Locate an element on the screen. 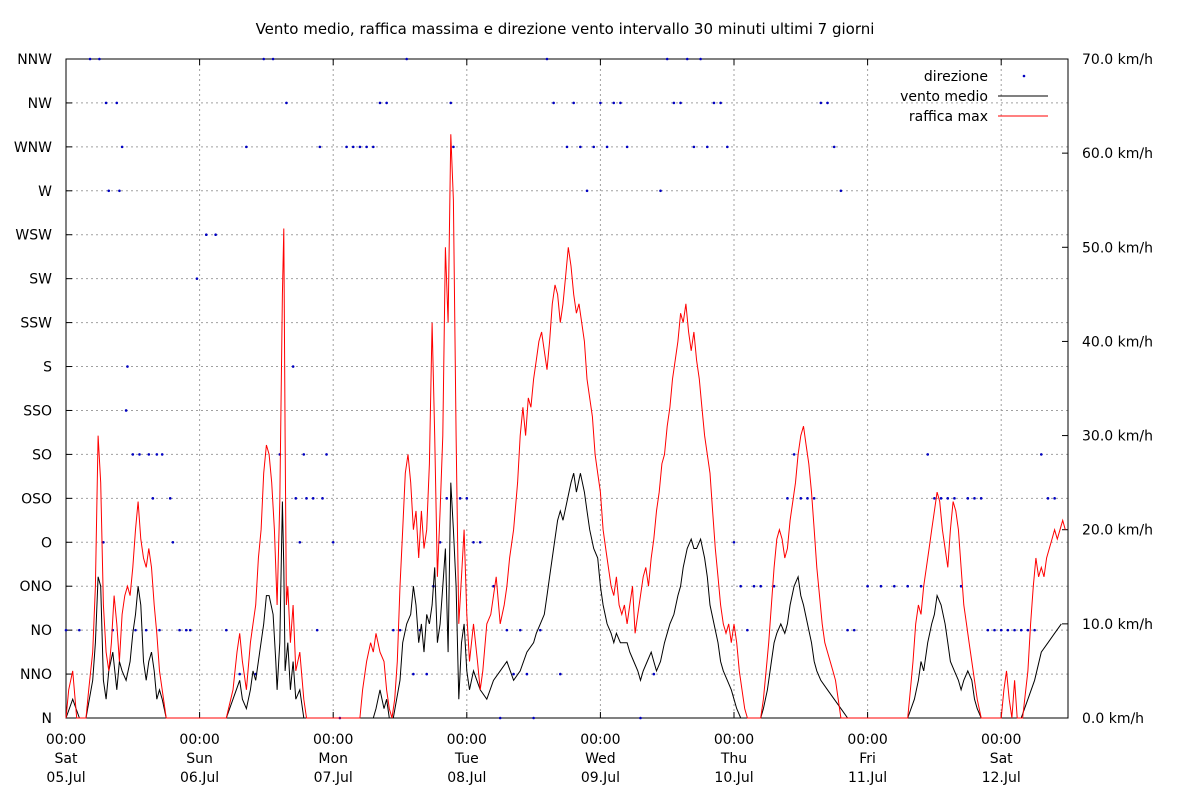 The width and height of the screenshot is (1200, 804). y2-tick-label: 60.0 km/h is located at coordinates (1117, 154).